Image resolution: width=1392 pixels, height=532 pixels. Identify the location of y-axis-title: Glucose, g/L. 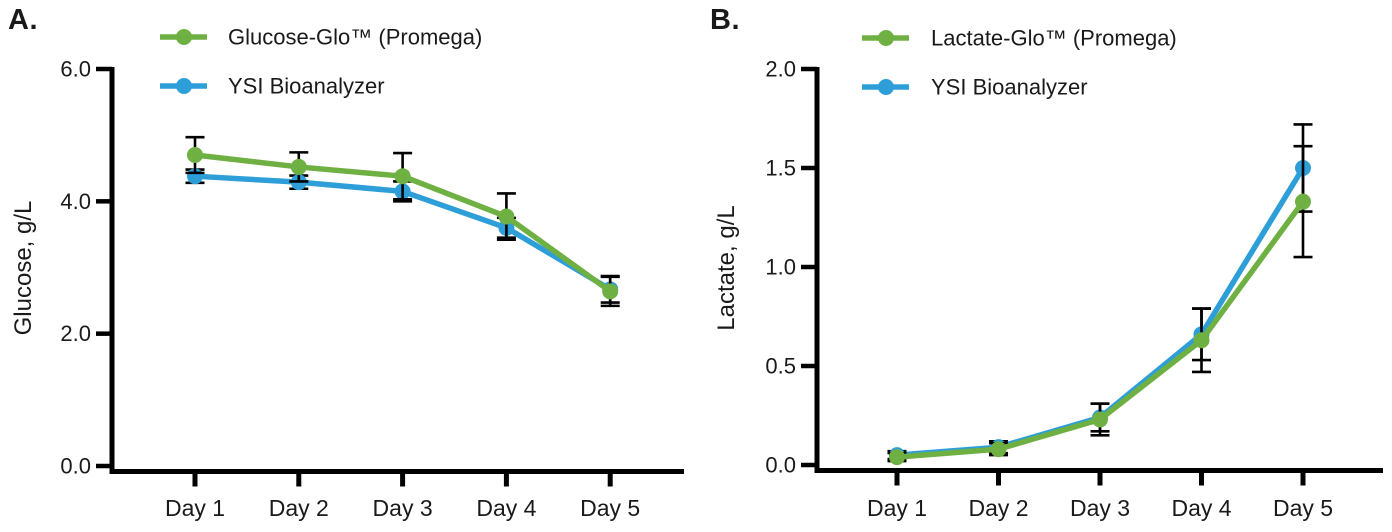
(23, 268).